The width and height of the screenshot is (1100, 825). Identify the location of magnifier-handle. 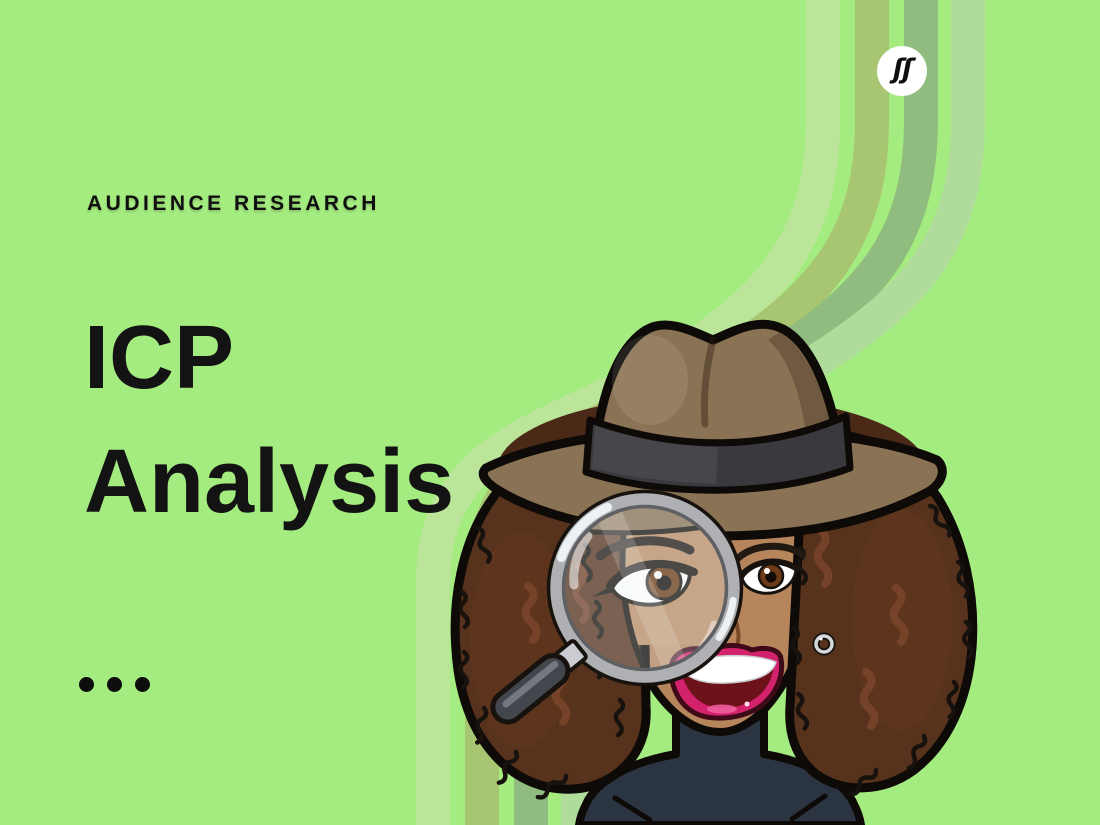
(539, 682).